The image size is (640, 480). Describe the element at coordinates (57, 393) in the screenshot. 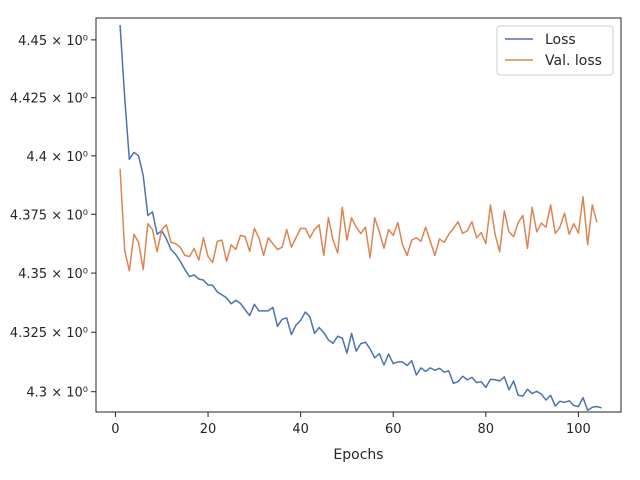

I see `y-tick-label: 4.3 × 10⁰` at that location.